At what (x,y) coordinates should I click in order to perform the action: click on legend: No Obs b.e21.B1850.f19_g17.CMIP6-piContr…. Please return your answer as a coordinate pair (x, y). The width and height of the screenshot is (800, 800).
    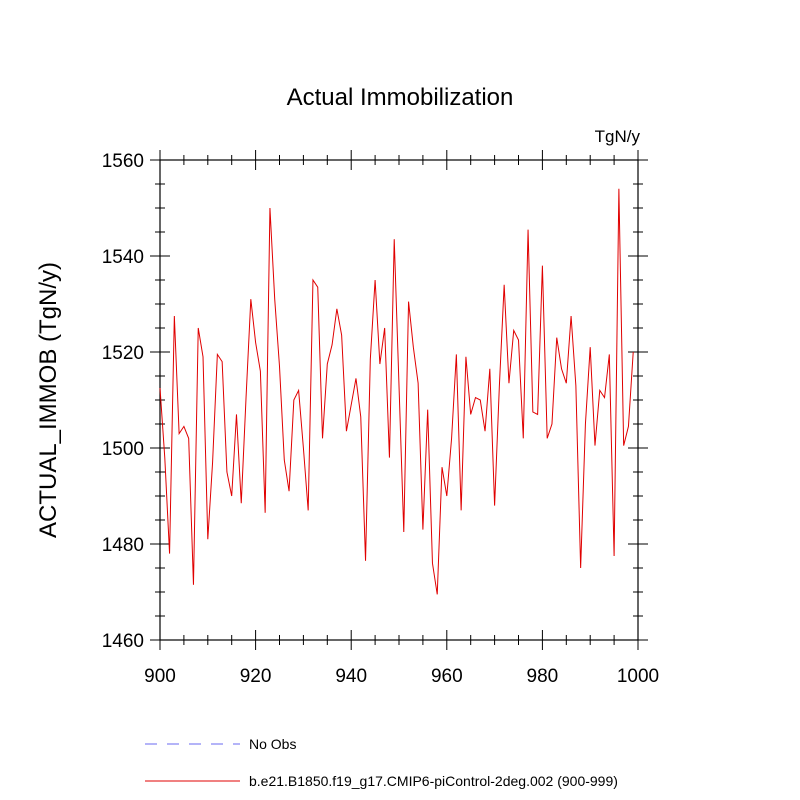
    Looking at the image, I should click on (381, 762).